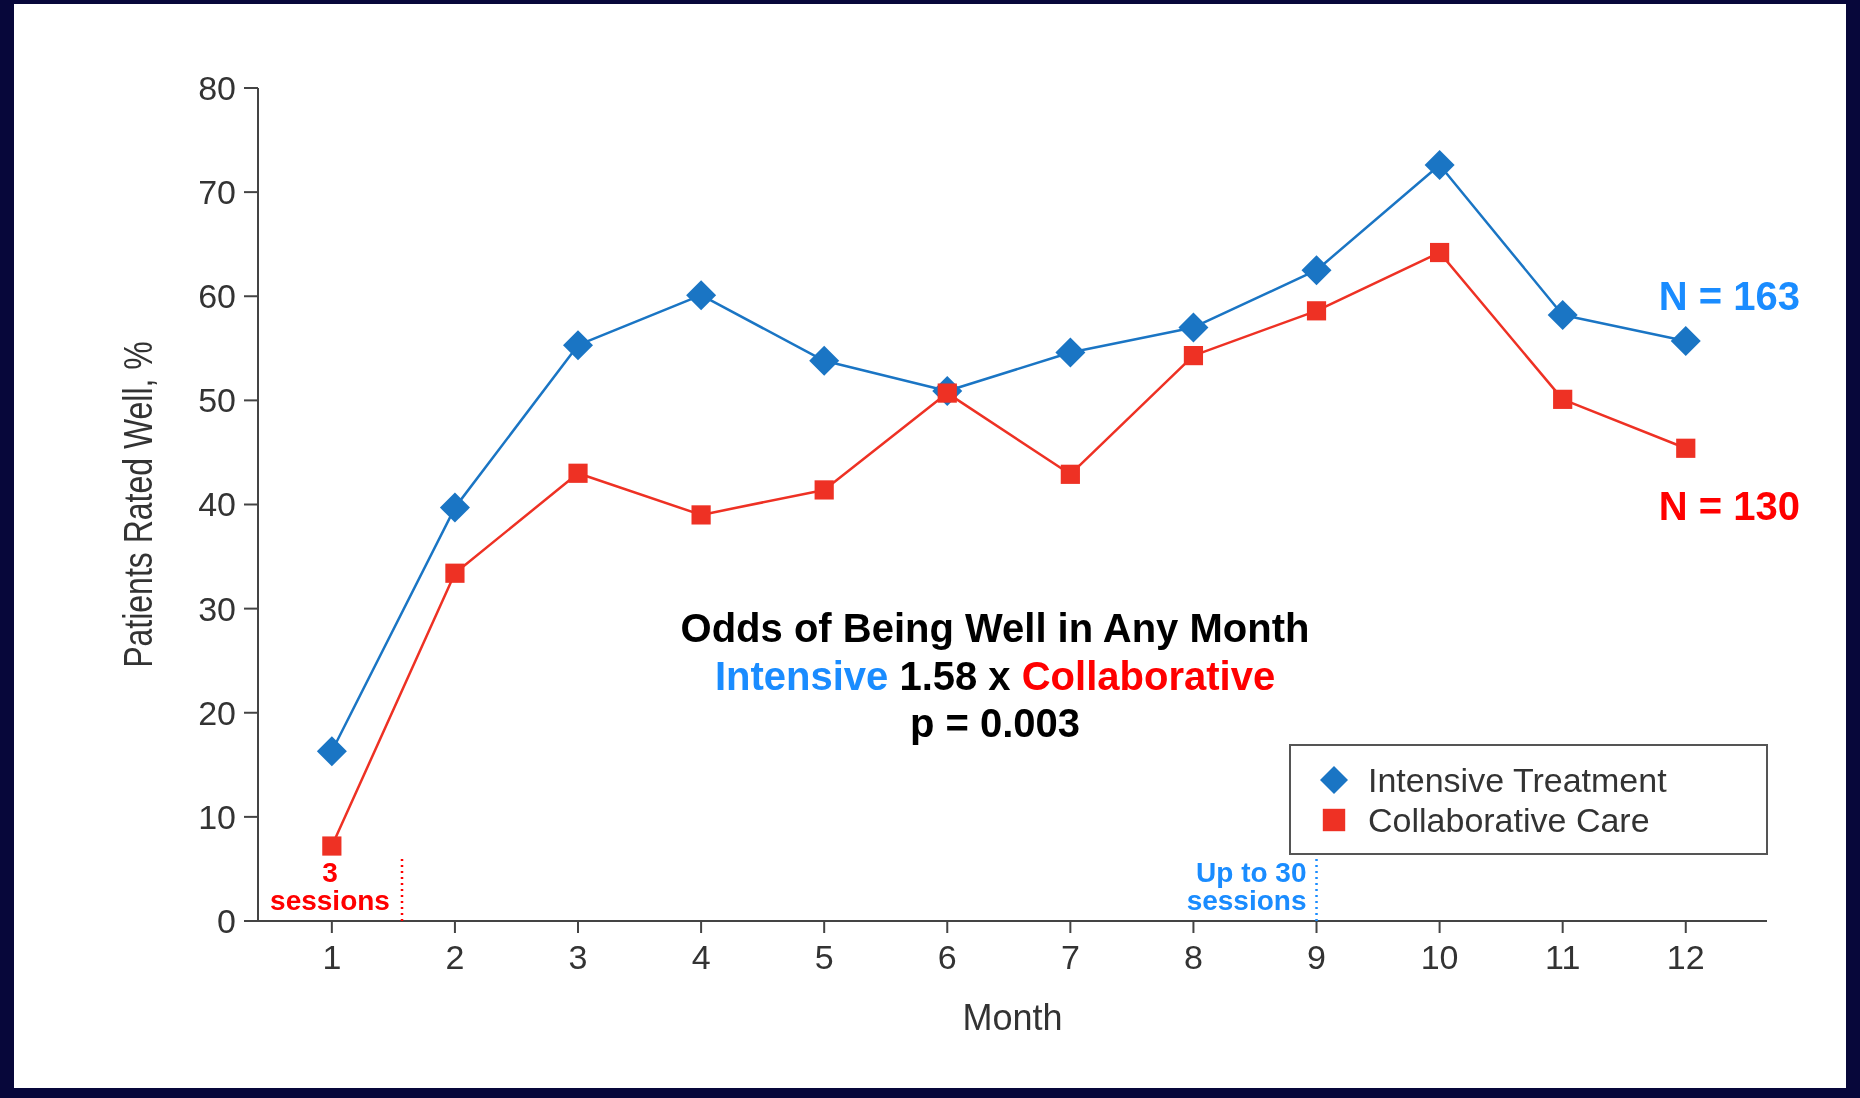 The height and width of the screenshot is (1098, 1860). What do you see at coordinates (226, 920) in the screenshot?
I see `y-tick-label: 0` at bounding box center [226, 920].